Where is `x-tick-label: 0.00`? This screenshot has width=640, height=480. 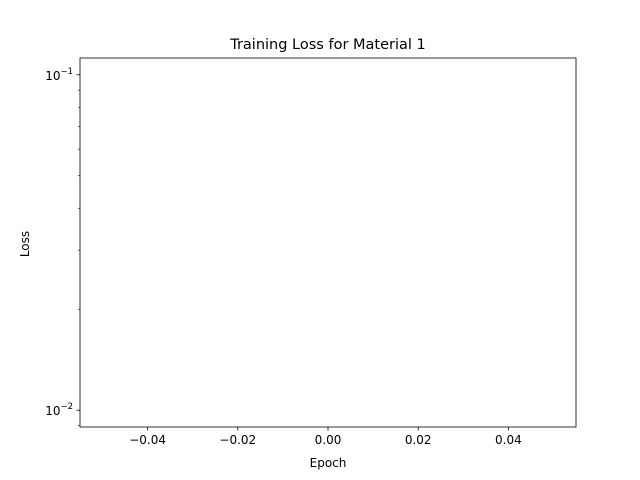
x-tick-label: 0.00 is located at coordinates (328, 440).